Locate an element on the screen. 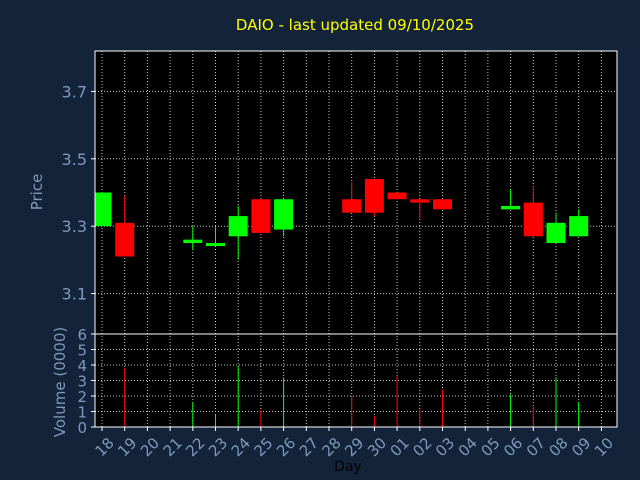 The width and height of the screenshot is (640, 480). volume-axis-label: Volume (0000) is located at coordinates (60, 382).